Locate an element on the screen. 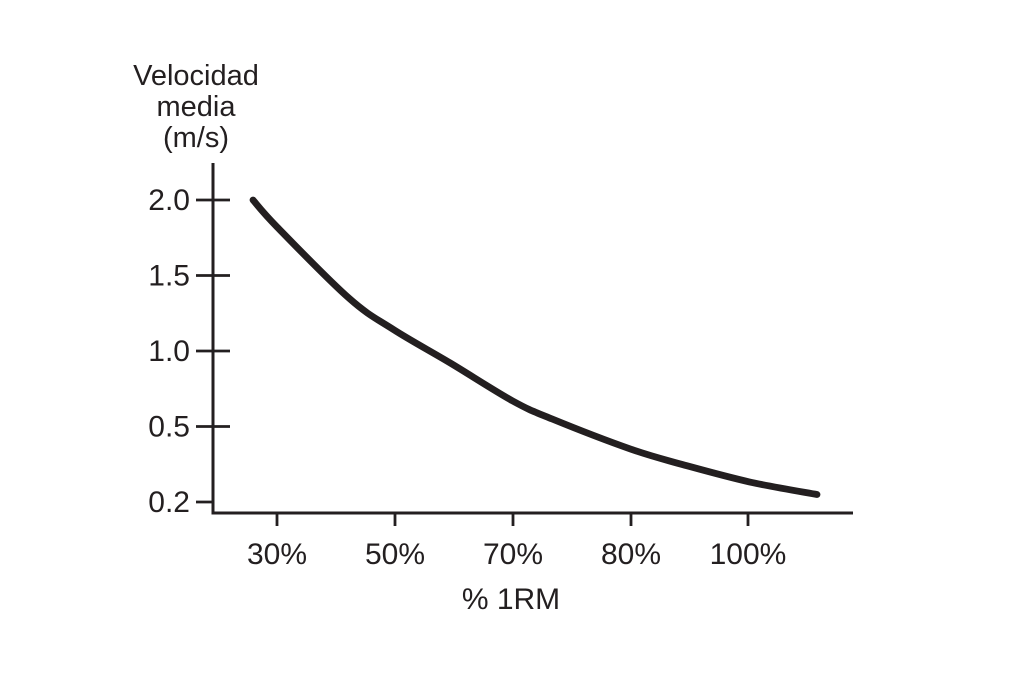  x-tick-label-100: 100% is located at coordinates (748, 554).